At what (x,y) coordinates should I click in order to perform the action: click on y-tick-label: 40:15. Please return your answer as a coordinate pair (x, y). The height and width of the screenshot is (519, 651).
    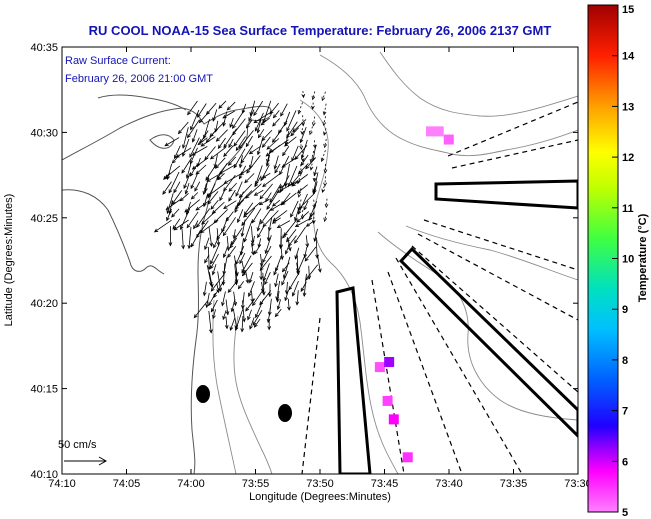
    Looking at the image, I should click on (44, 390).